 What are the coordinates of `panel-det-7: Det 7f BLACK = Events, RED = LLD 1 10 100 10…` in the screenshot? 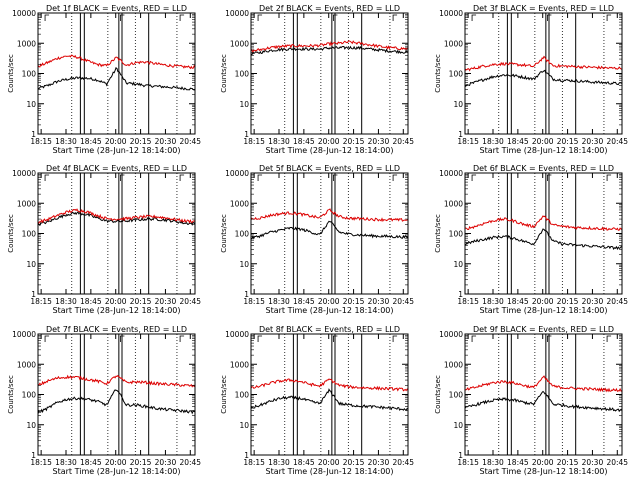 It's located at (104, 400).